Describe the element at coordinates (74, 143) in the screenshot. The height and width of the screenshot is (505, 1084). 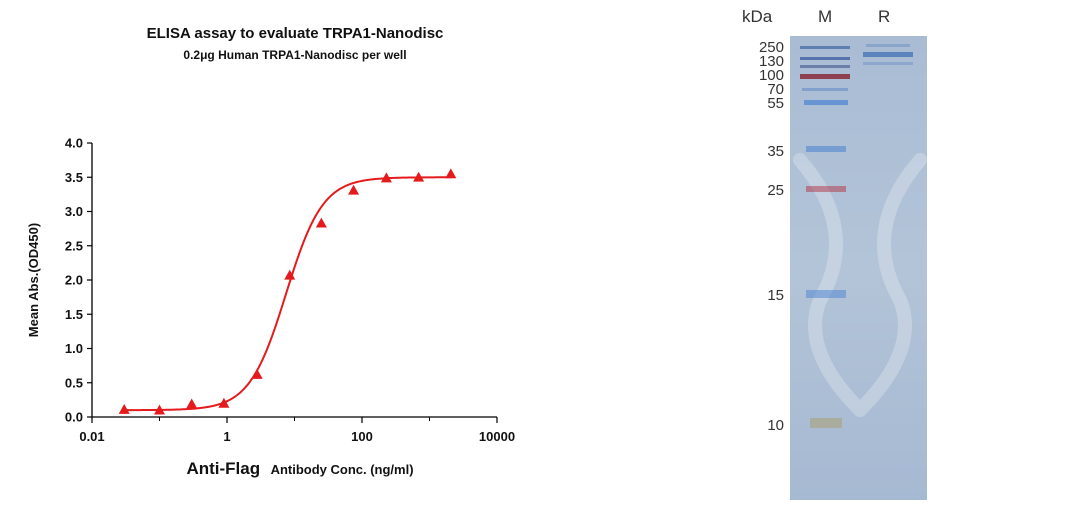
I see `y-tick-label: 4.0` at that location.